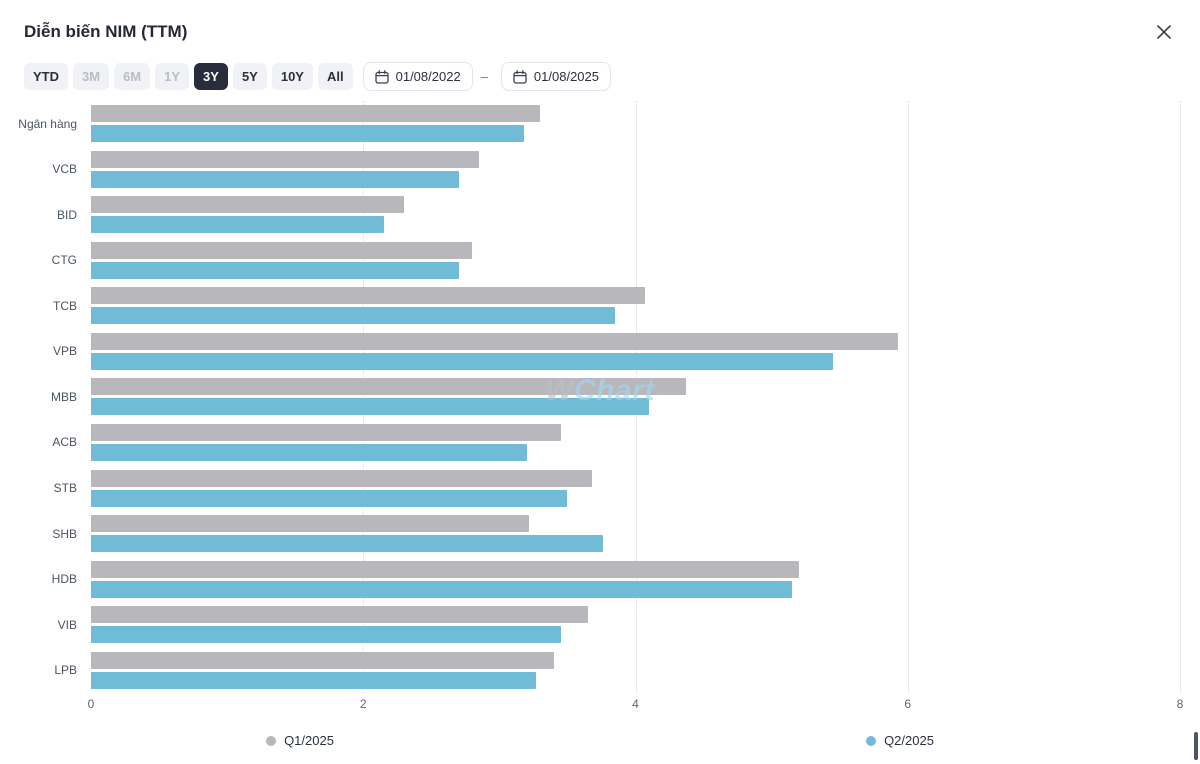  Describe the element at coordinates (65, 305) in the screenshot. I see `category-label: TCB` at that location.